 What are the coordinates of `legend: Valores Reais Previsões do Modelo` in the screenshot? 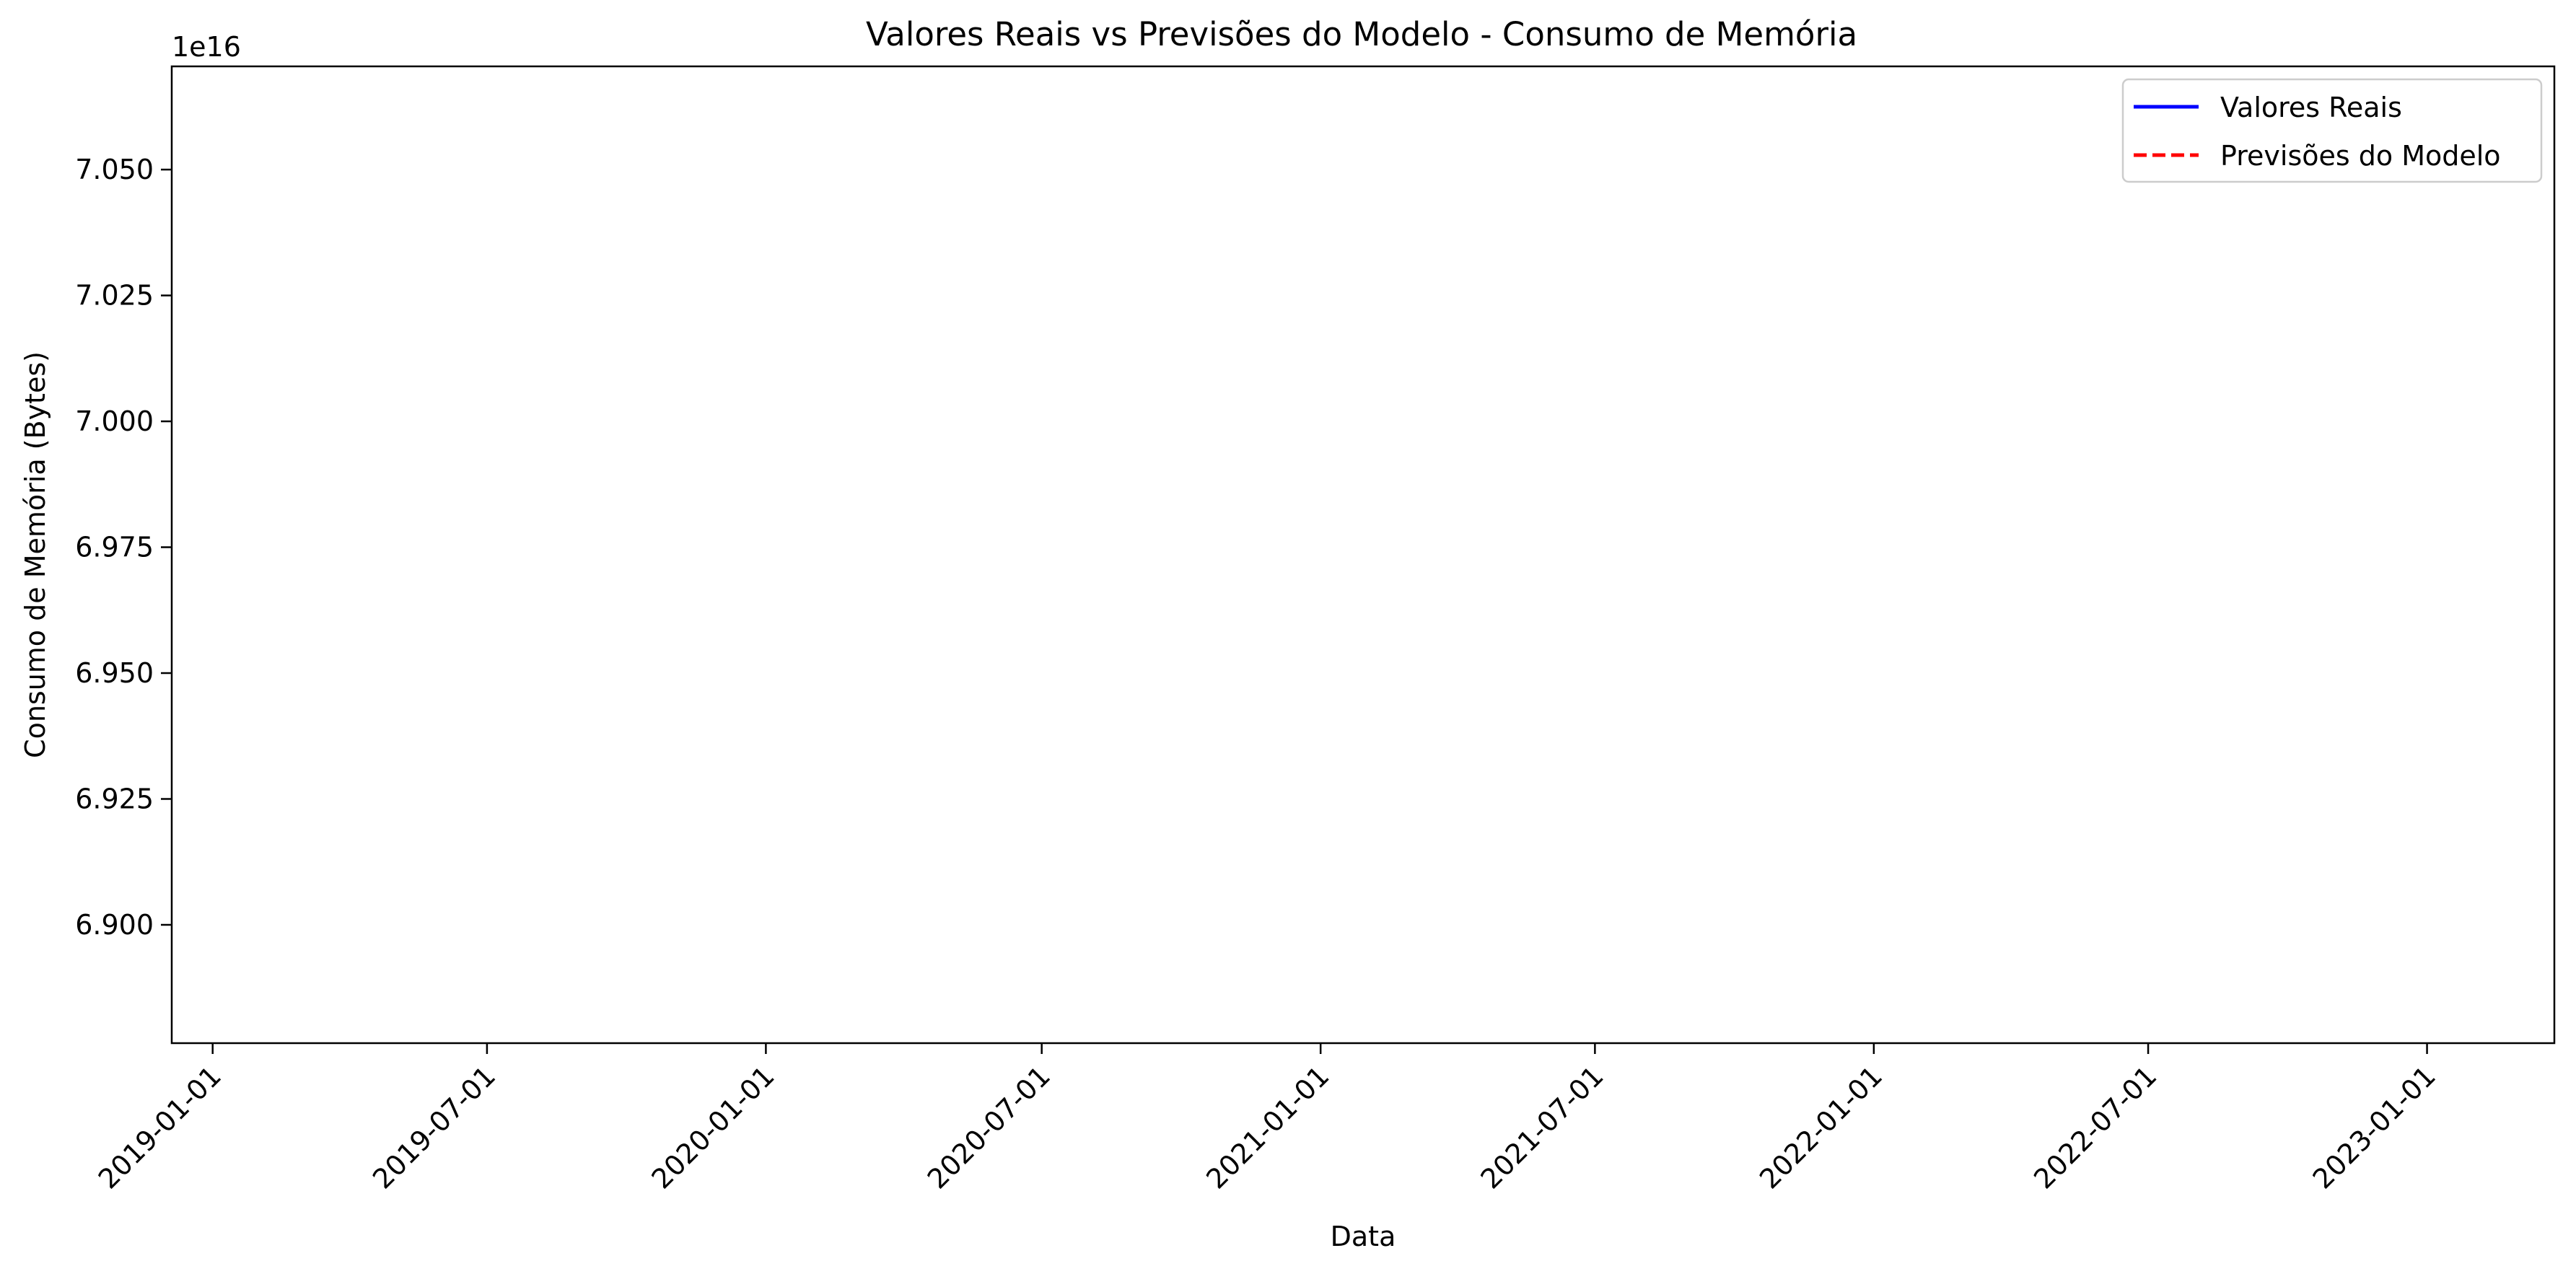 It's located at (2332, 130).